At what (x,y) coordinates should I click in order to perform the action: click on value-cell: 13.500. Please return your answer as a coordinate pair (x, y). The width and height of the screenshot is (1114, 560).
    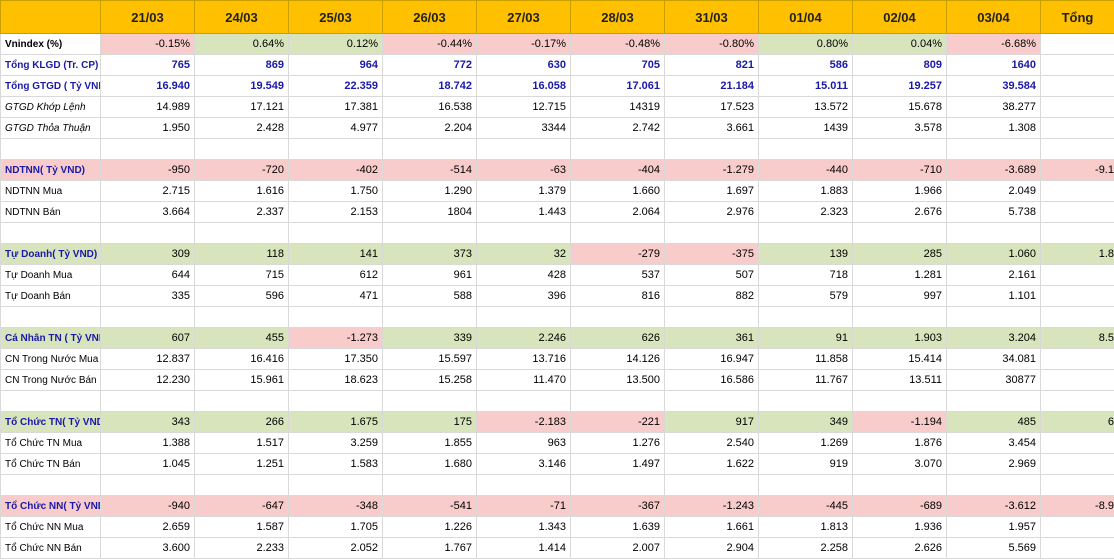
    Looking at the image, I should click on (617, 380).